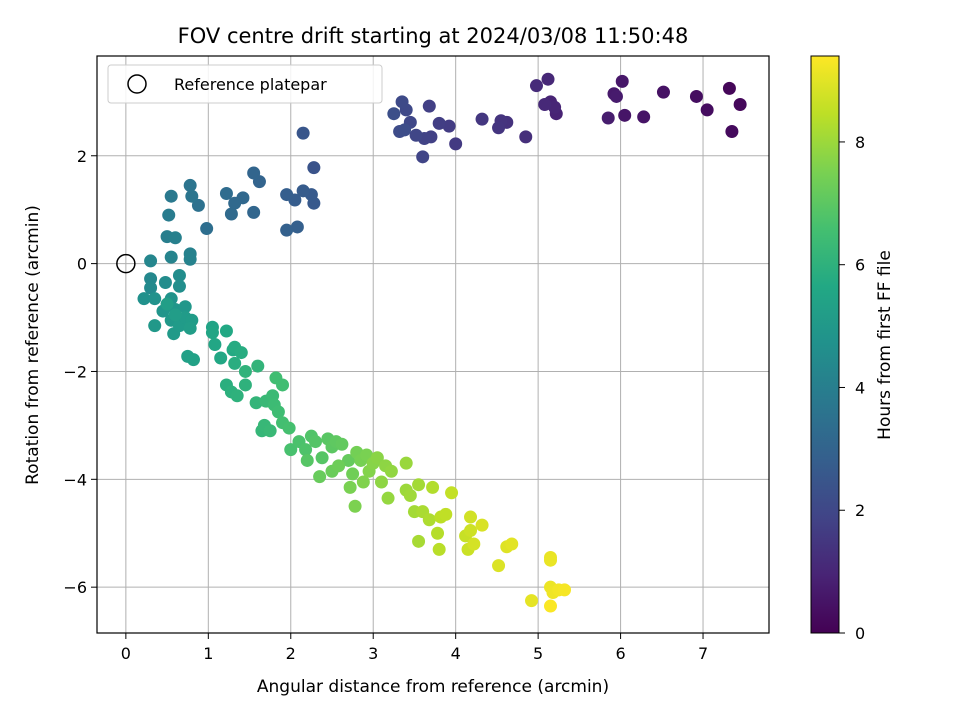  What do you see at coordinates (456, 653) in the screenshot?
I see `x-tick-label: 4` at bounding box center [456, 653].